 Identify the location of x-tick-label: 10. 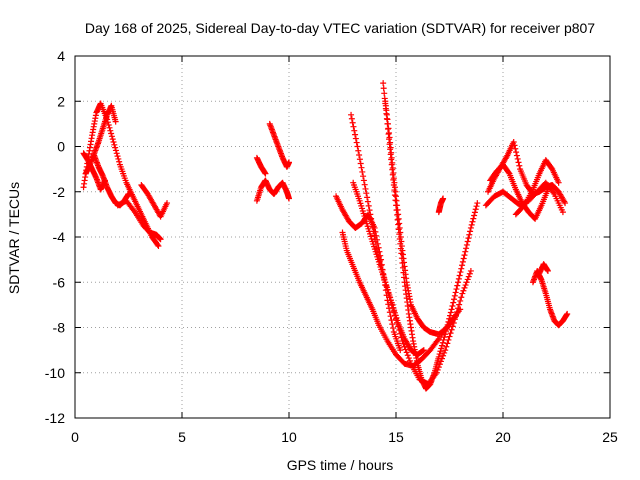
(289, 437).